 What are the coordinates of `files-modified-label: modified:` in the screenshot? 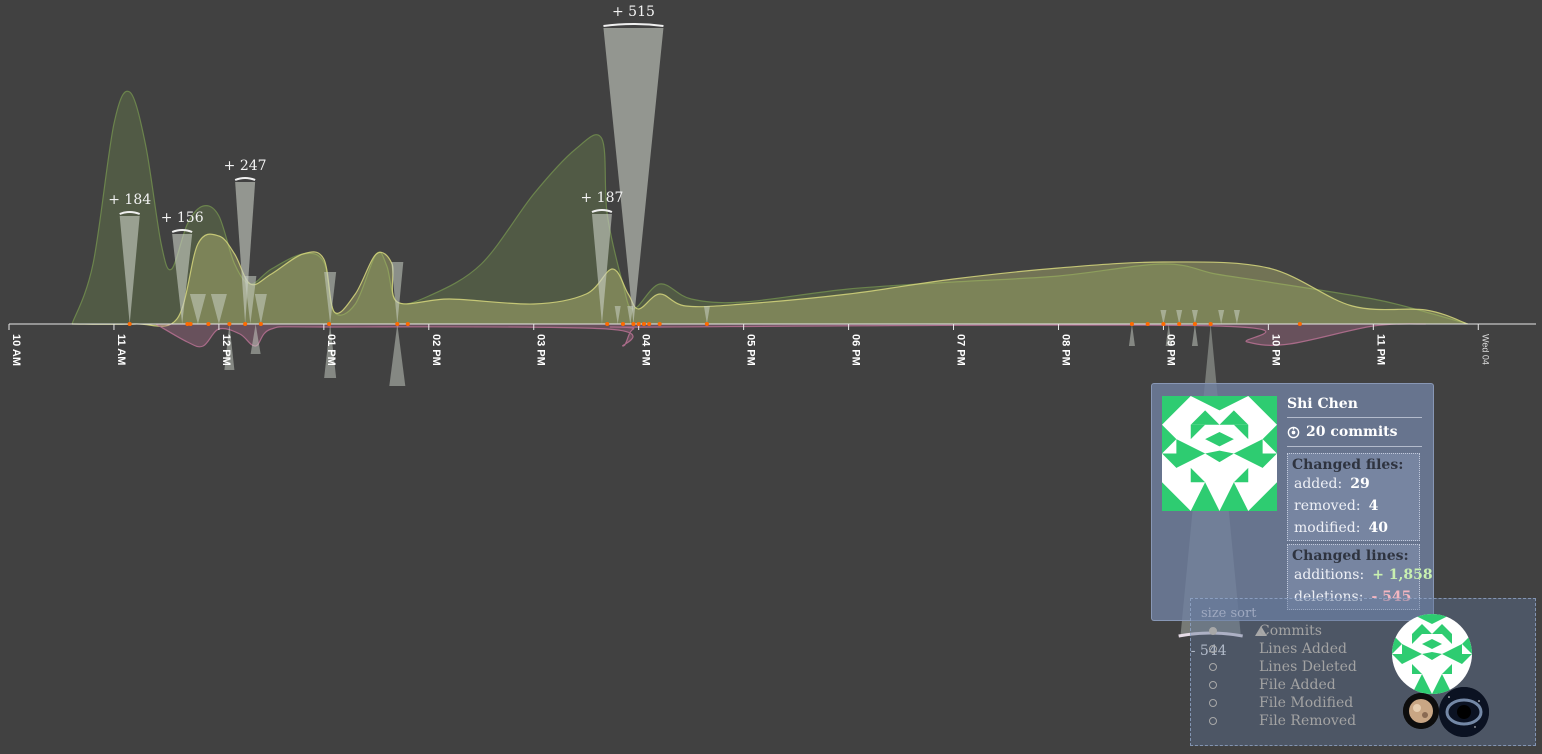 It's located at (1327, 528).